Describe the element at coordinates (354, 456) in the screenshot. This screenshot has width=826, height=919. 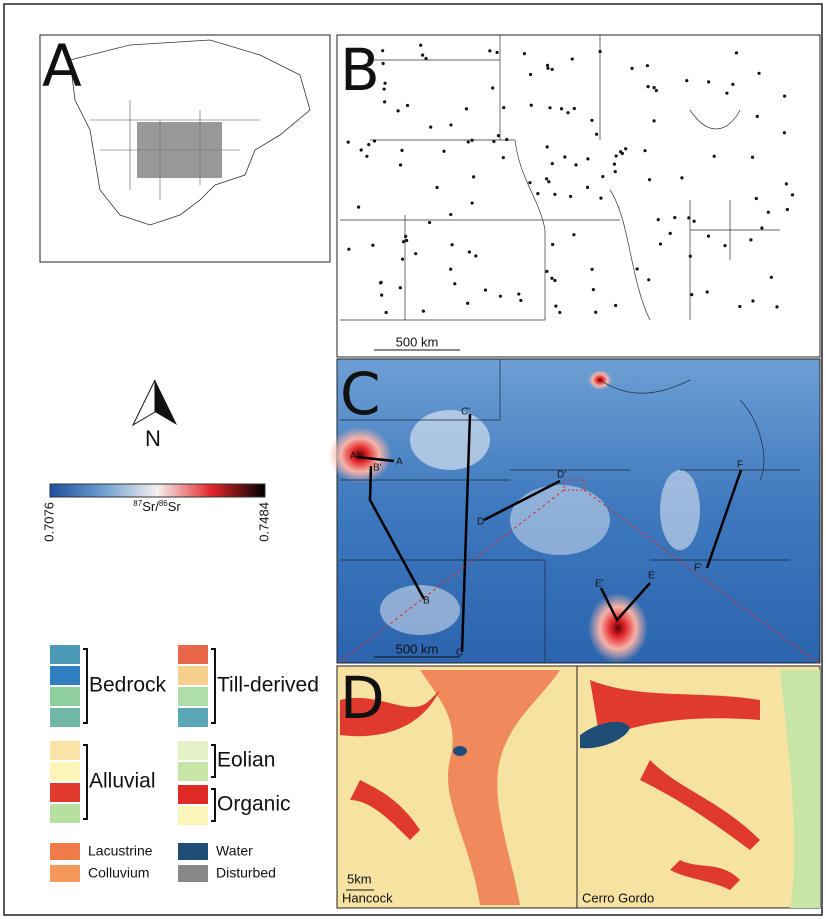
I see `transect-label: A'` at that location.